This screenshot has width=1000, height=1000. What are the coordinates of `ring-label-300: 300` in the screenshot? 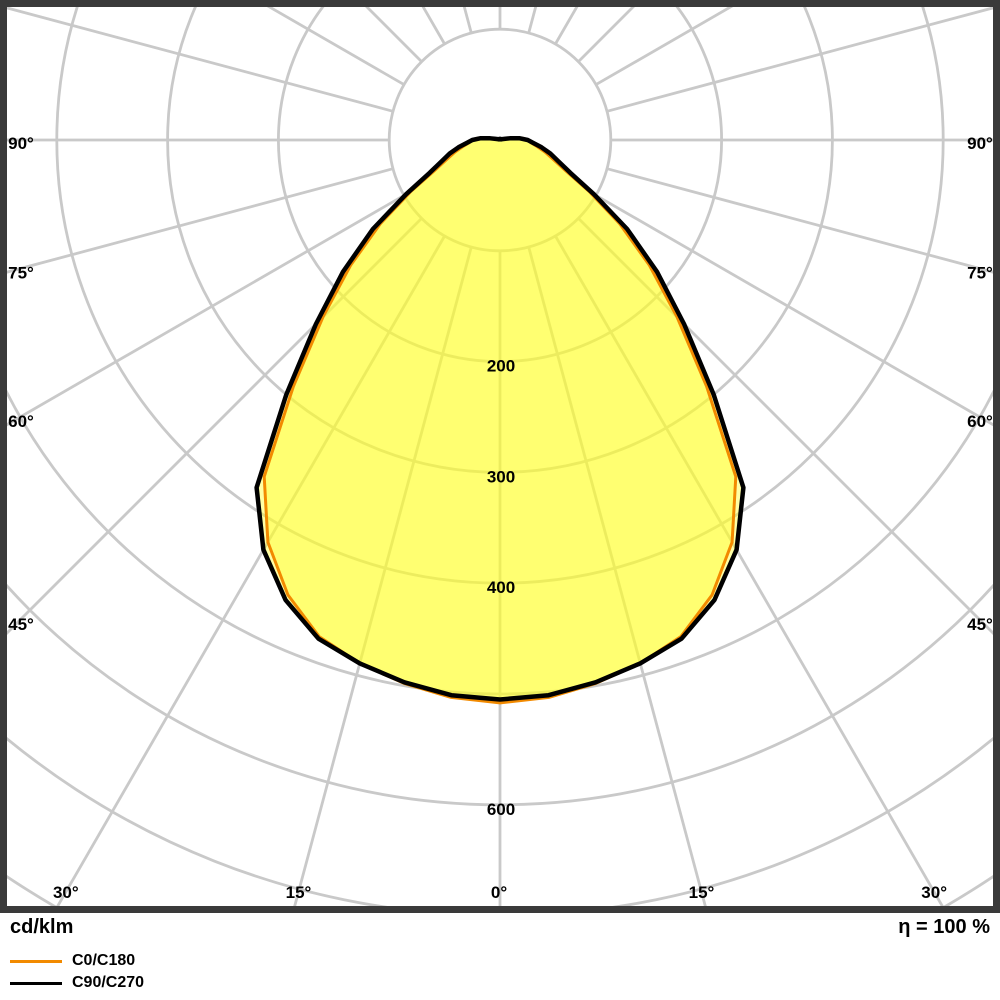 It's located at (501, 476).